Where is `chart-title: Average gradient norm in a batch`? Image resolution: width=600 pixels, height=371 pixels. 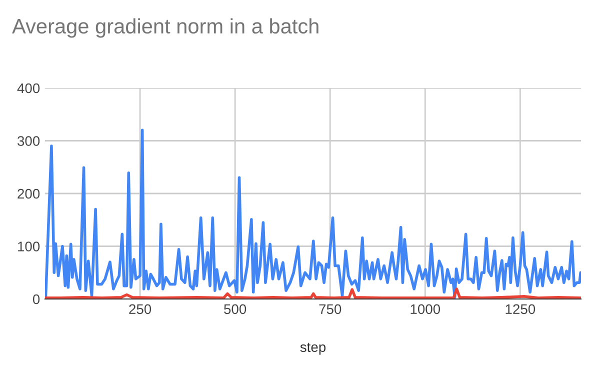
chart-title: Average gradient norm in a batch is located at coordinates (165, 28).